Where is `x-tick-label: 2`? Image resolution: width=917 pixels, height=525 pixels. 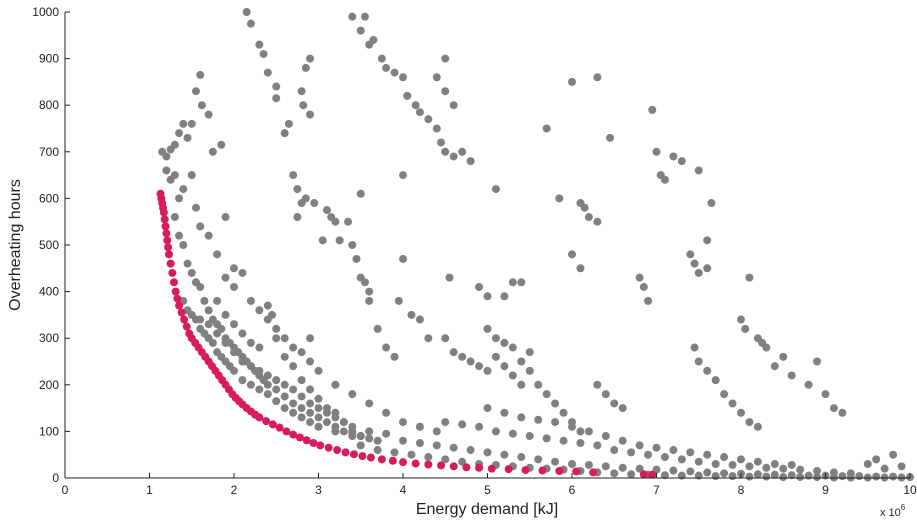 x-tick-label: 2 is located at coordinates (234, 490).